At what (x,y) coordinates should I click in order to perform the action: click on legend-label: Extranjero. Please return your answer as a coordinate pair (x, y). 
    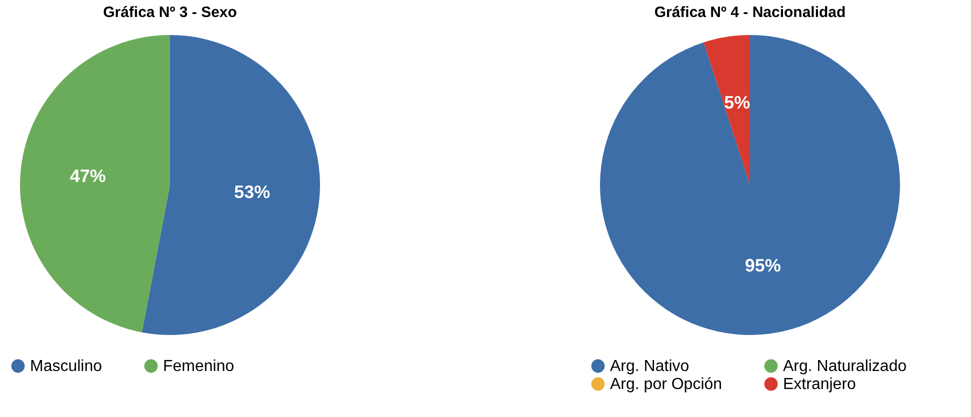
    Looking at the image, I should click on (819, 384).